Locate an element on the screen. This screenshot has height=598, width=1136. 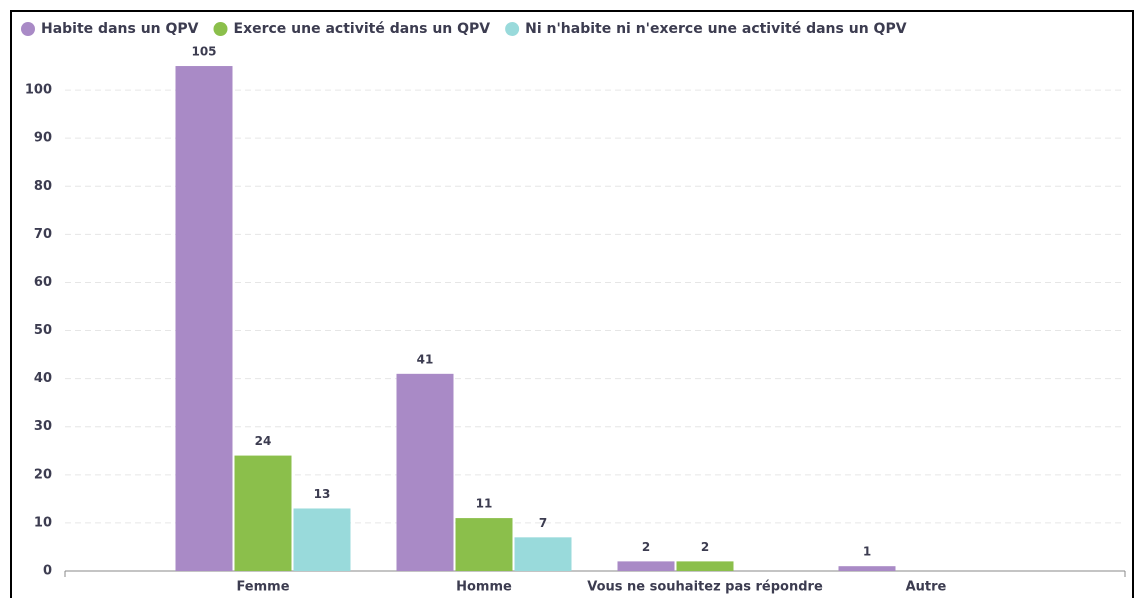
y-tick-label: 30 is located at coordinates (43, 426).